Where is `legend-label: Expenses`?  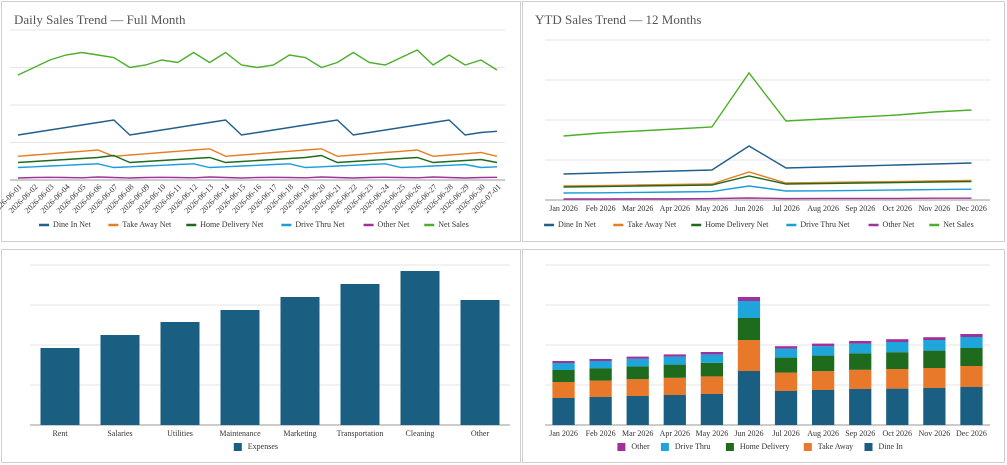 legend-label: Expenses is located at coordinates (263, 446).